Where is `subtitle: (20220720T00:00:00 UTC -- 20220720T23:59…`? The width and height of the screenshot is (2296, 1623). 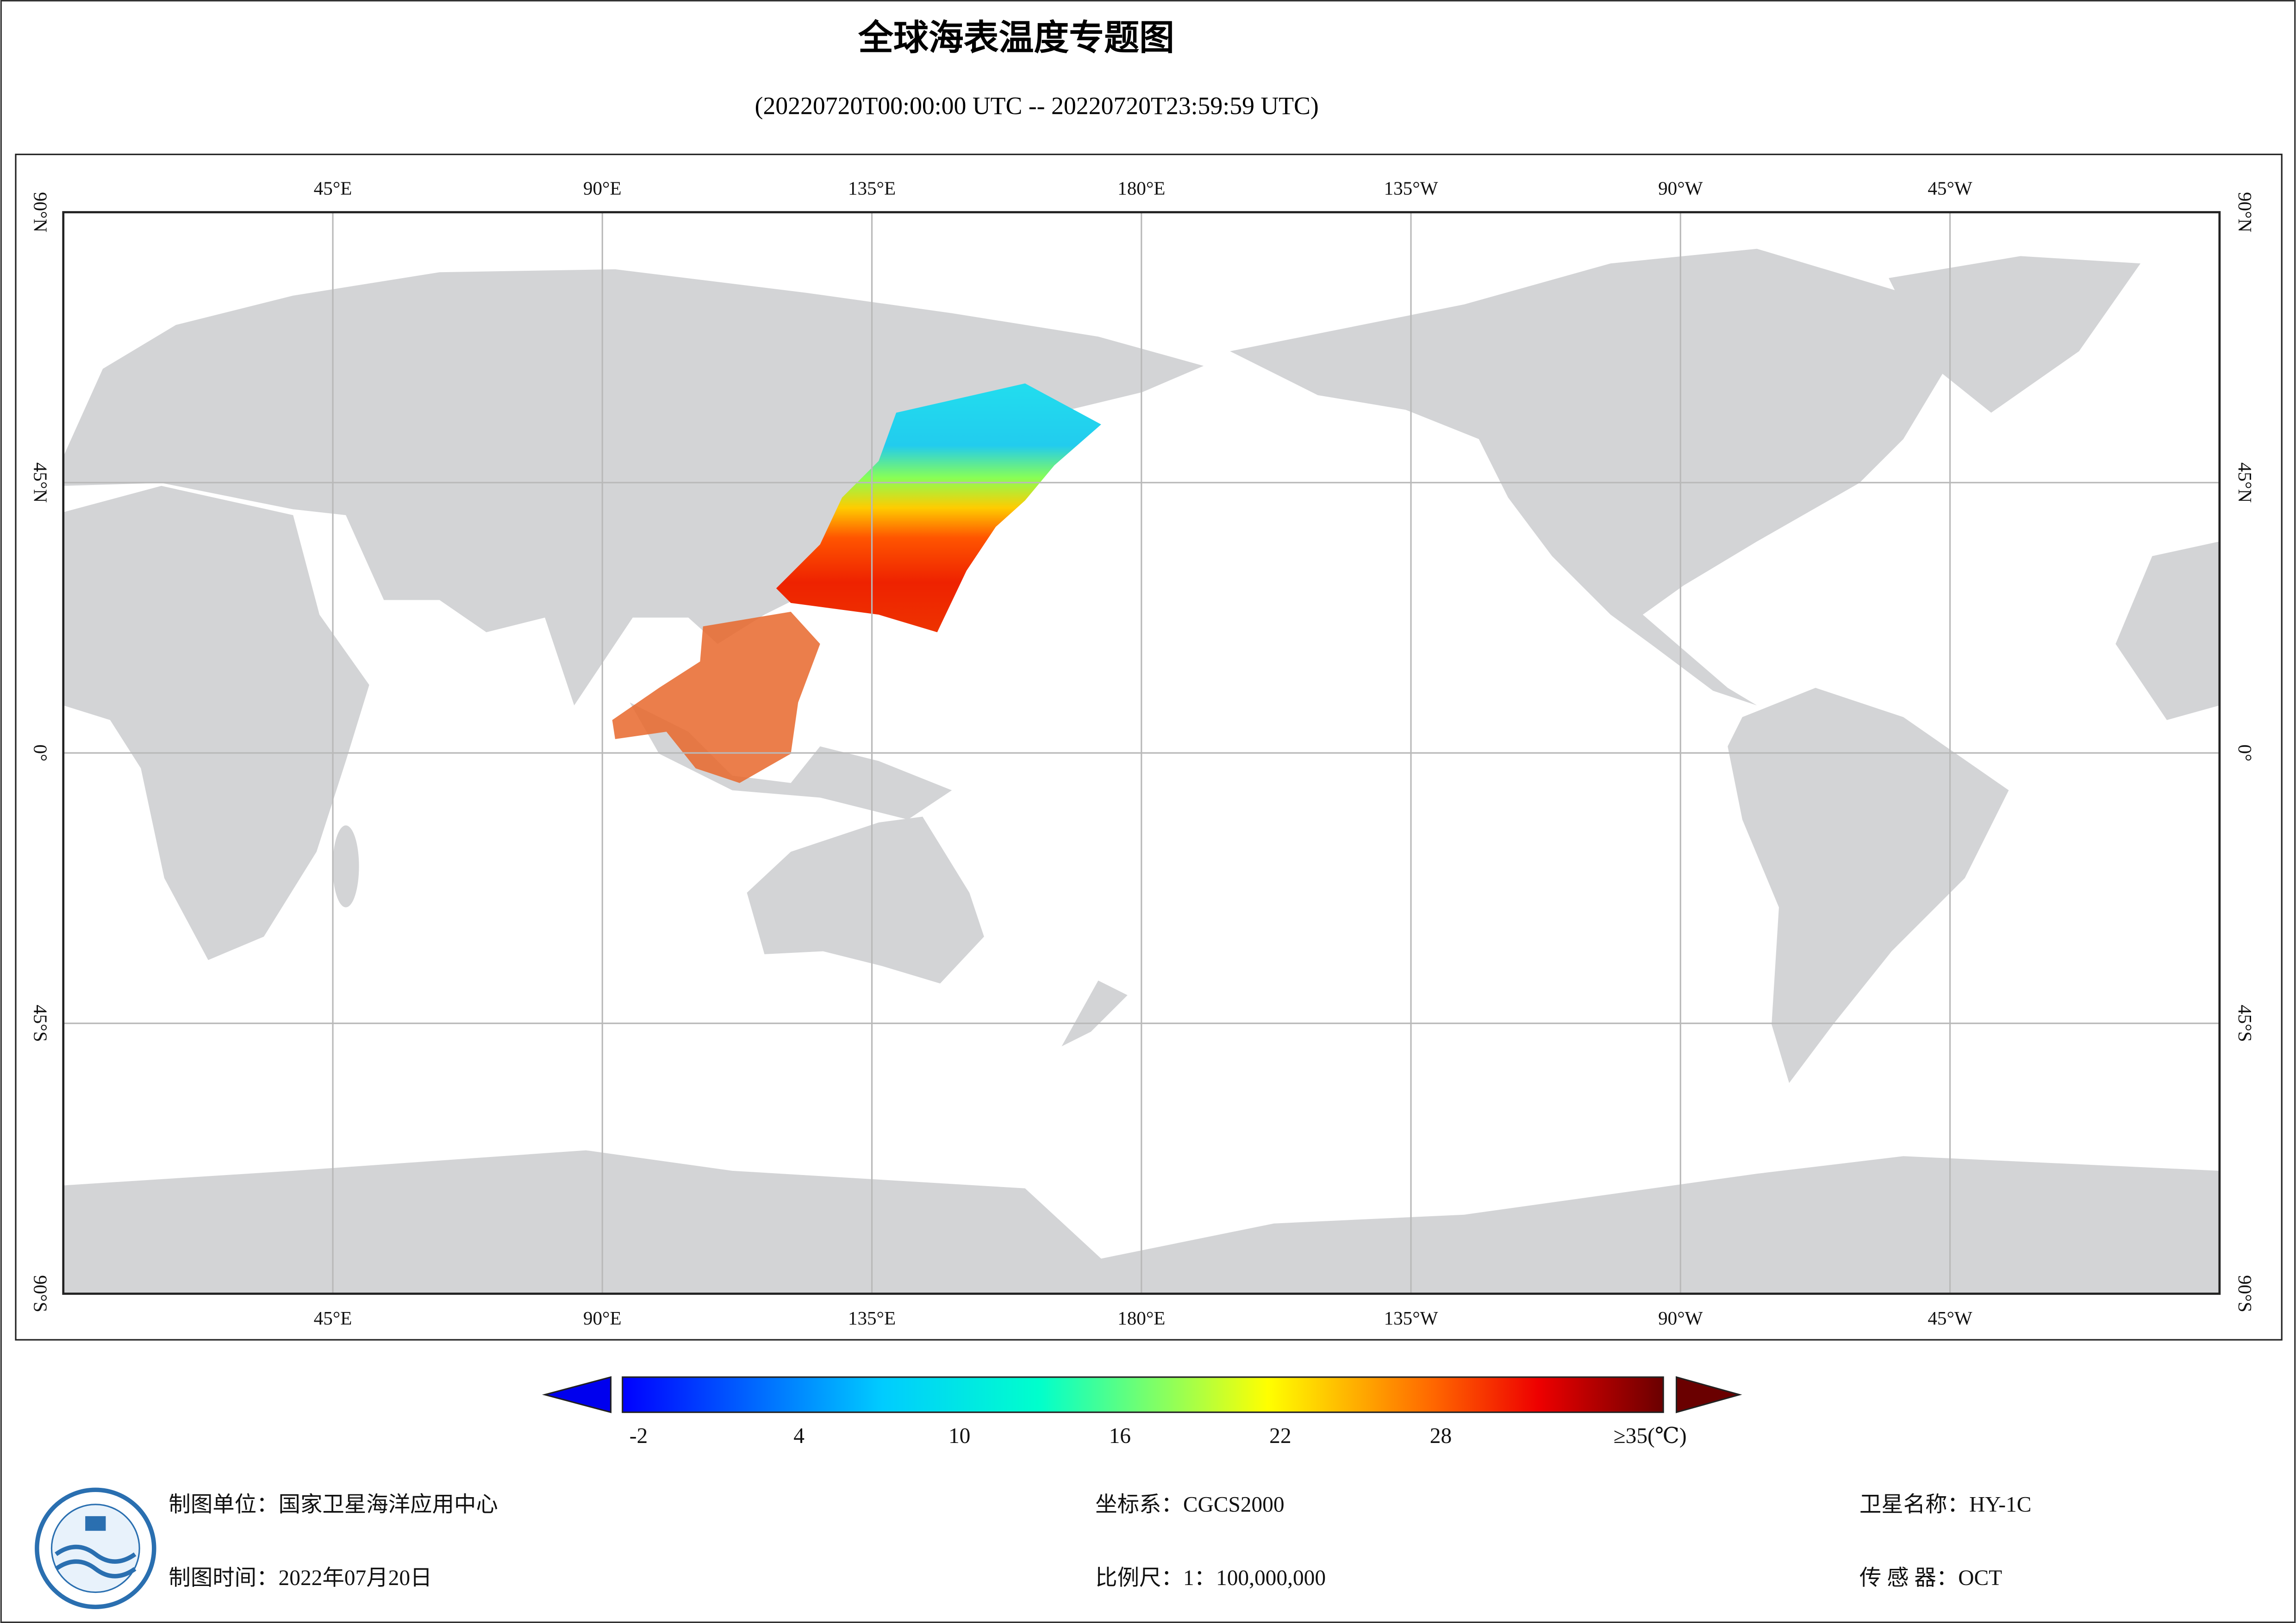
subtitle: (20220720T00:00:00 UTC -- 20220720T23:59… is located at coordinates (1037, 106).